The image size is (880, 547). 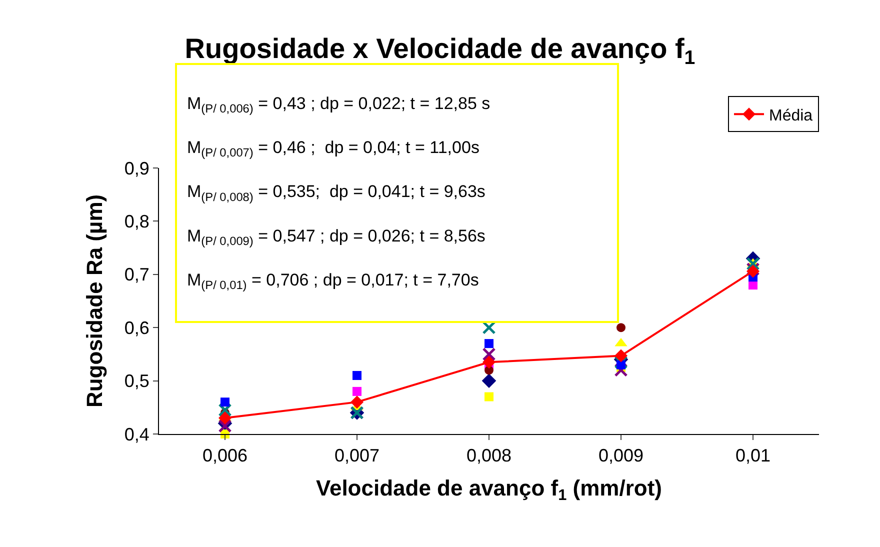 I want to click on text: M$_{(P/ 0,006)}$ = 0,43 ; dp = 0,022; t = 12,85 s, so click(x=338, y=105).